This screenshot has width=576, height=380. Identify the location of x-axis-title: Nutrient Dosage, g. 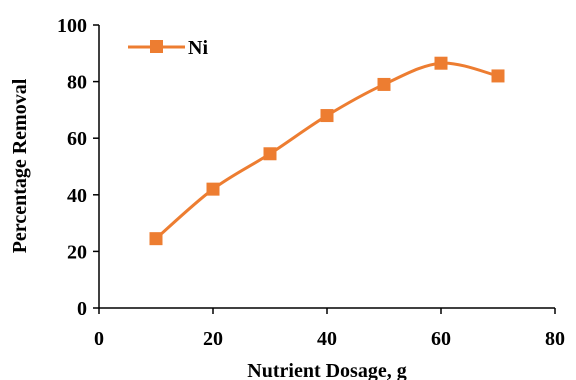
(326, 370).